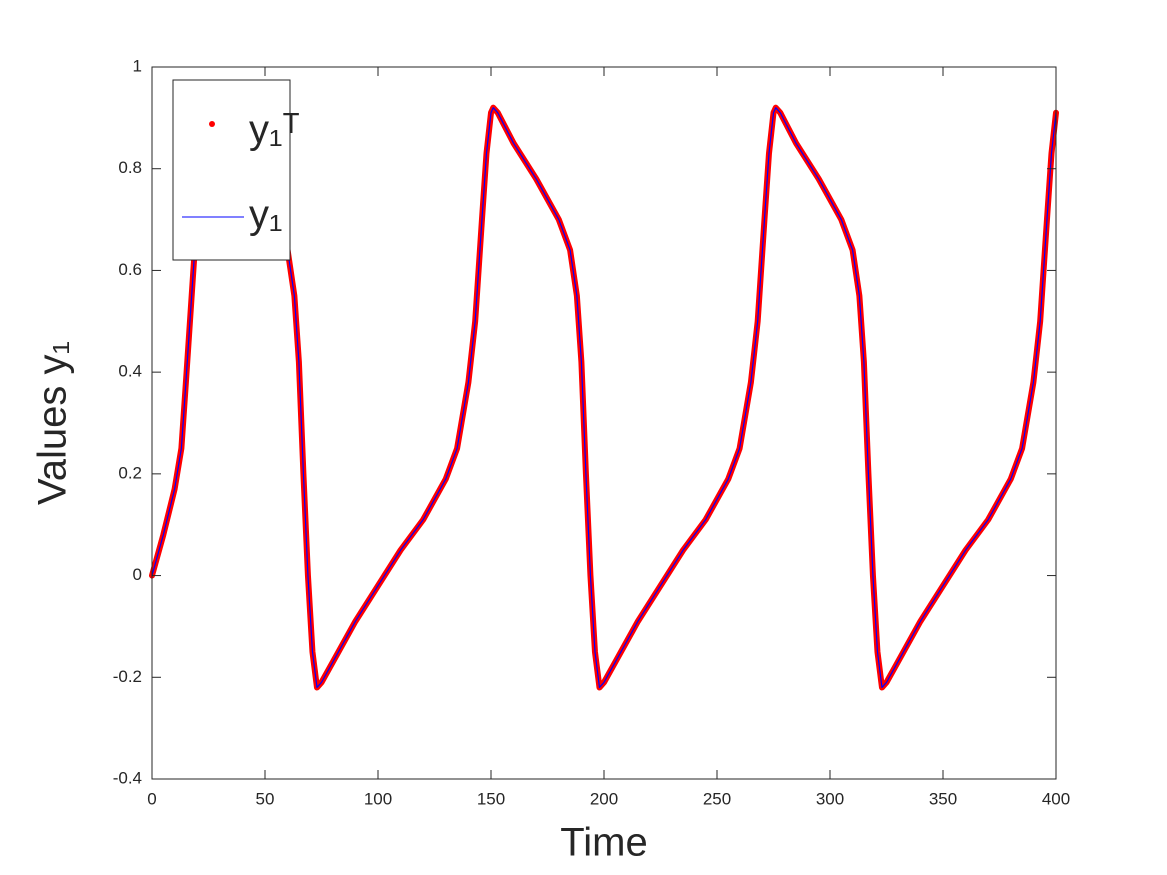 The height and width of the screenshot is (875, 1167). What do you see at coordinates (127, 676) in the screenshot?
I see `y-tick-label: -0.2` at bounding box center [127, 676].